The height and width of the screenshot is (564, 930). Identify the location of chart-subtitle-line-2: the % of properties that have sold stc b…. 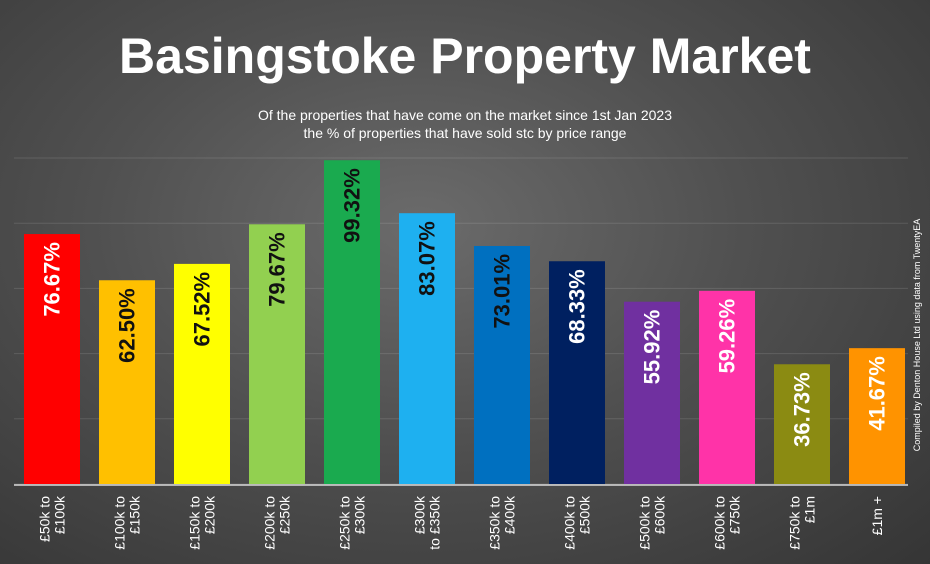
(465, 133).